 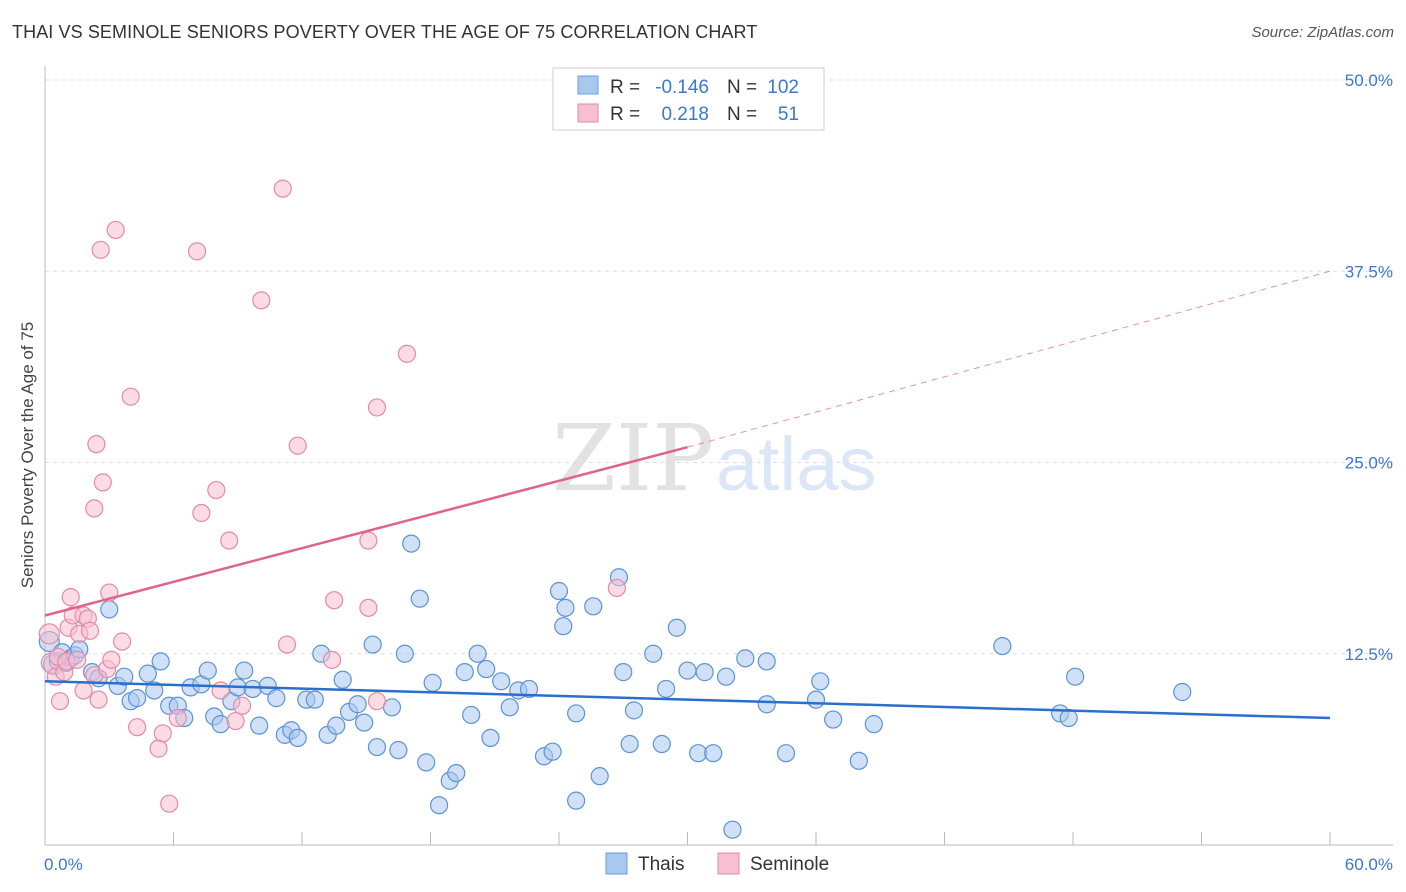 What do you see at coordinates (1369, 271) in the screenshot?
I see `y-tick-label: 37.5%` at bounding box center [1369, 271].